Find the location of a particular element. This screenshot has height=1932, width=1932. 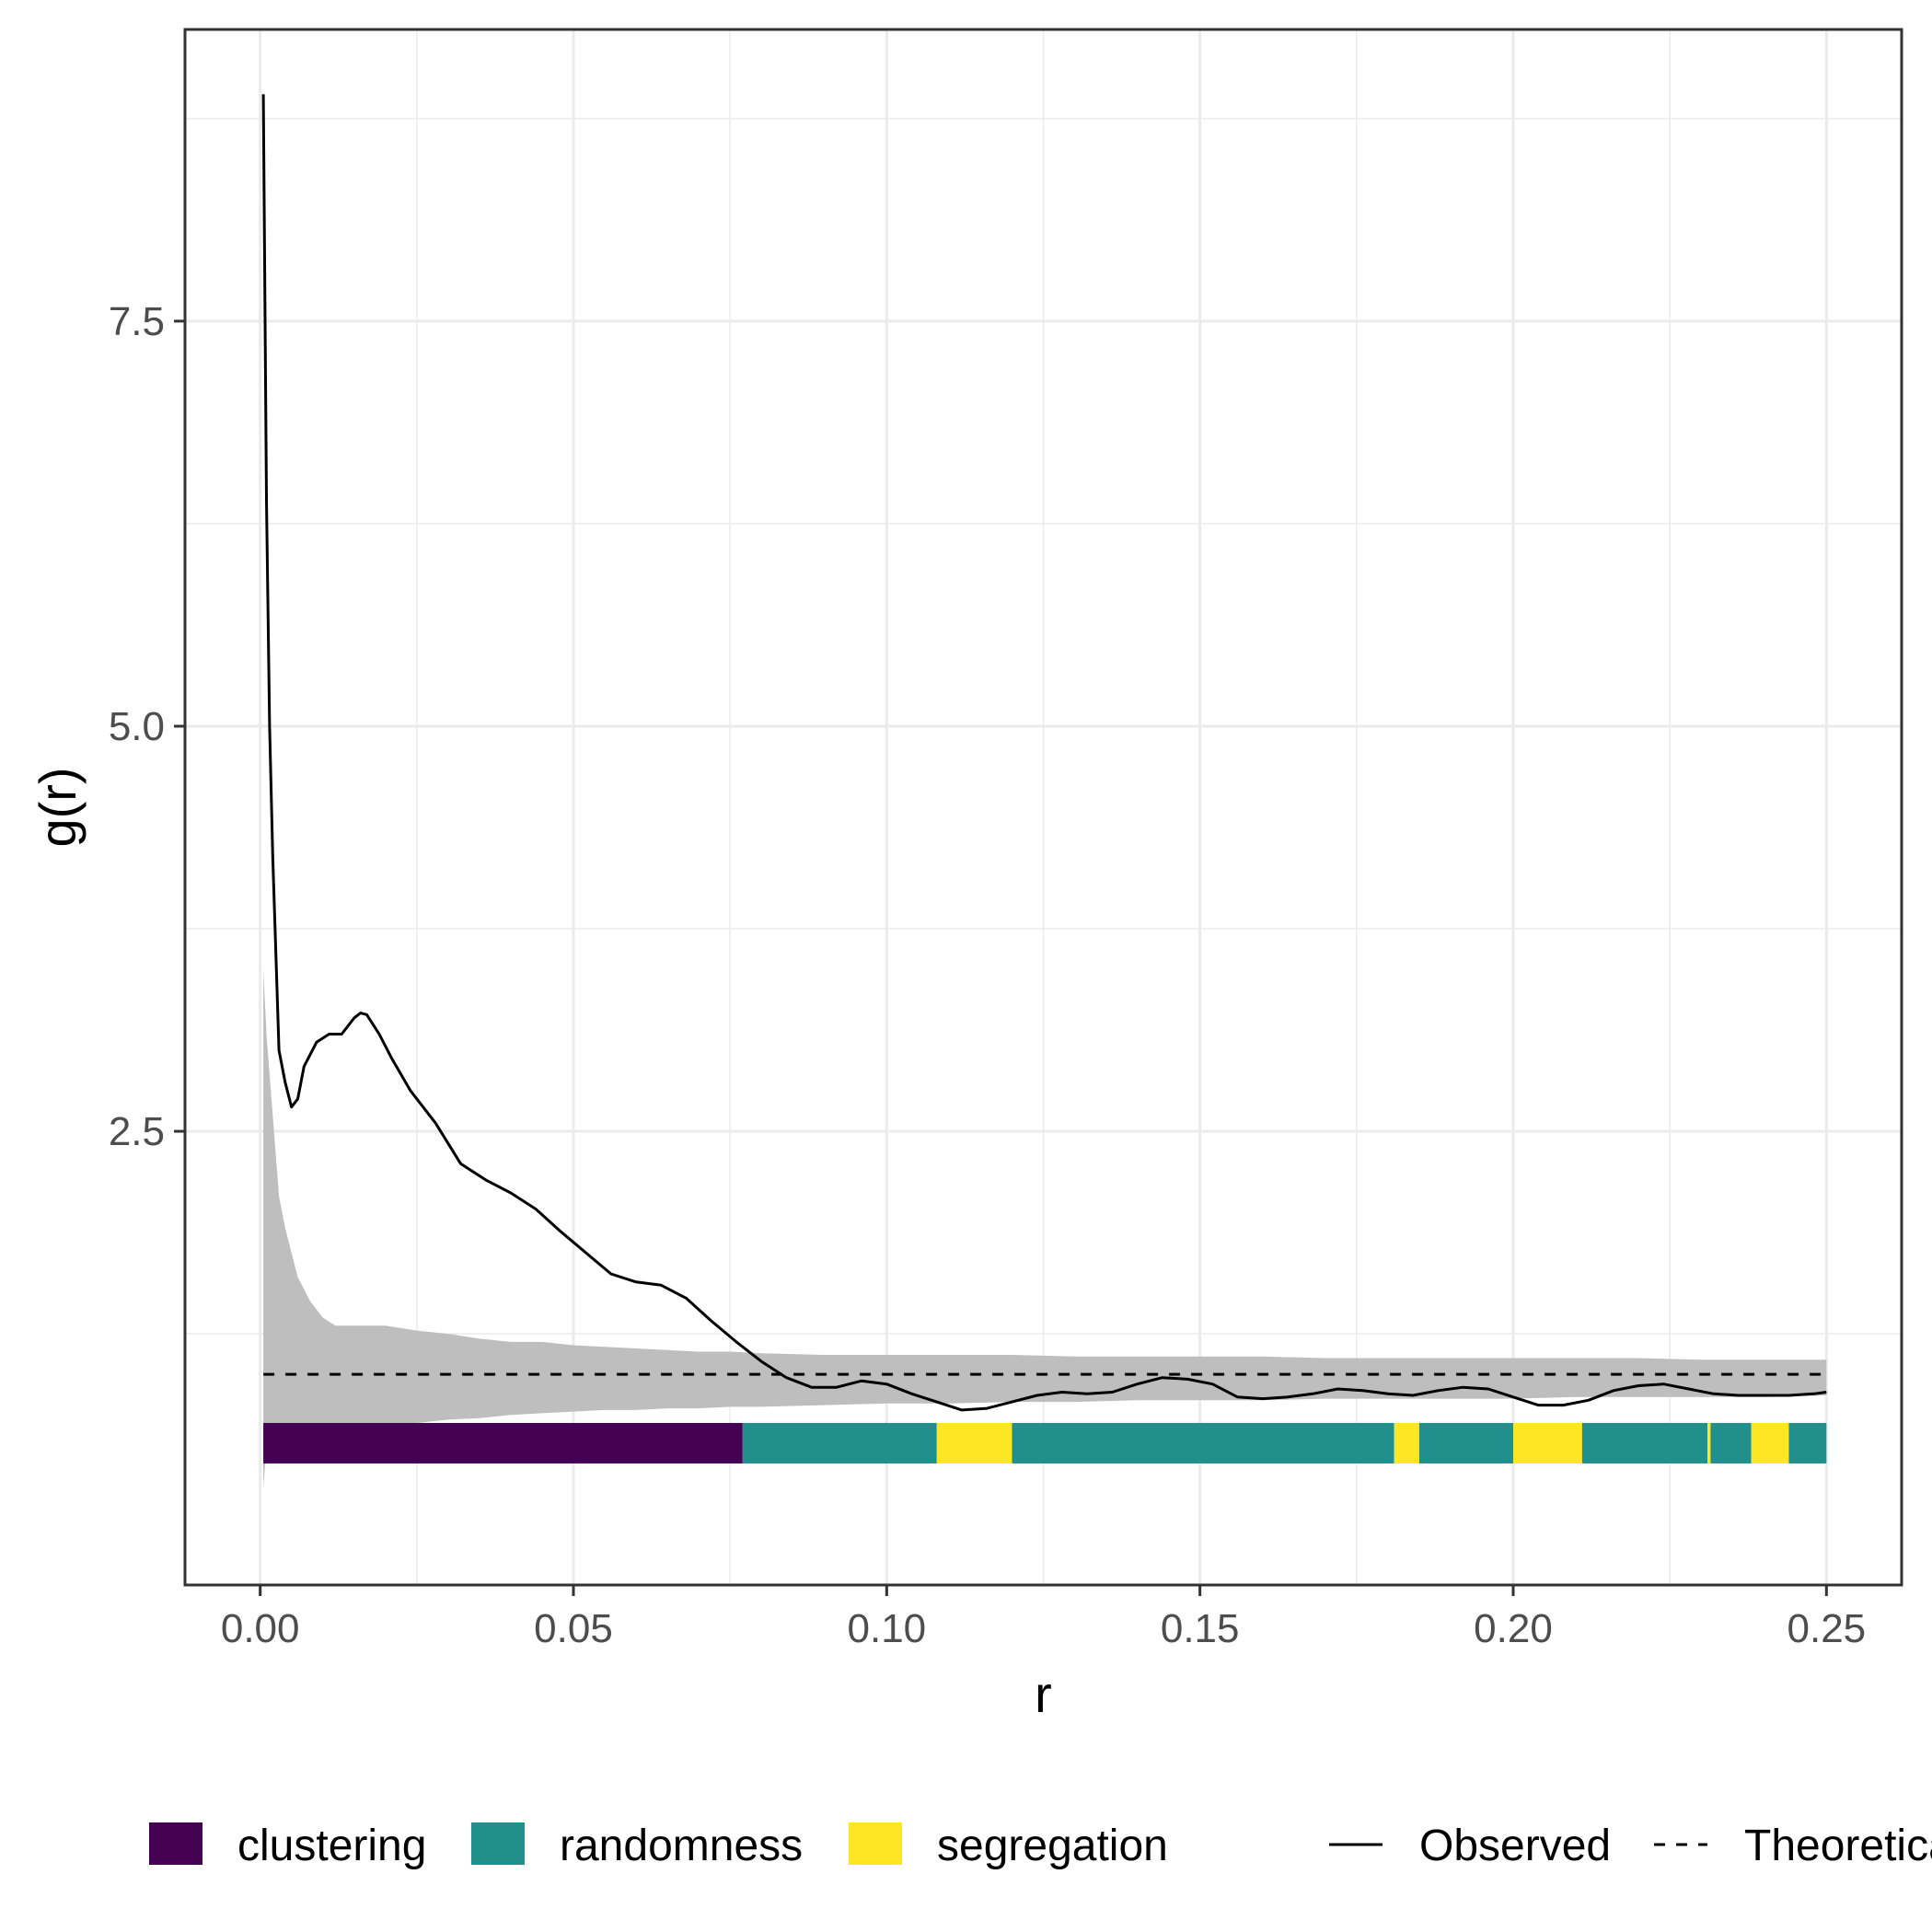

y-tick-label: 5.0 is located at coordinates (137, 726).